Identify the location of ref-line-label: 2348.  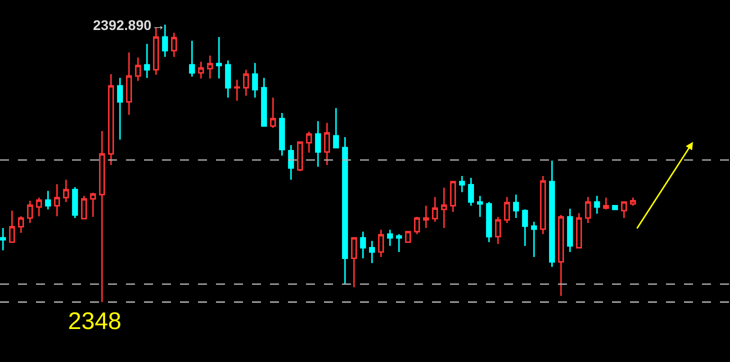
(95, 321).